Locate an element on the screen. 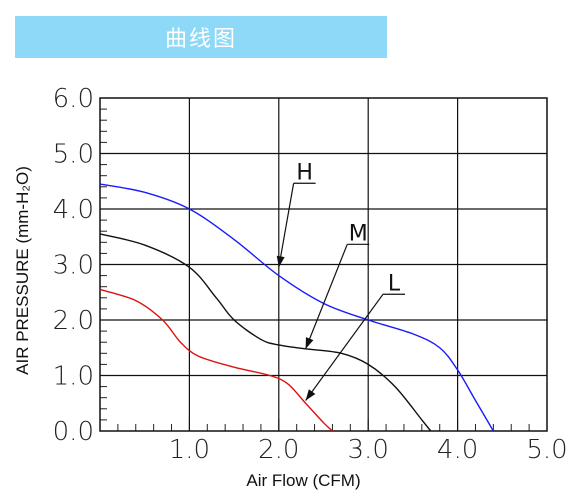 The image size is (572, 499). x-tick-label: 1.0 is located at coordinates (189, 450).